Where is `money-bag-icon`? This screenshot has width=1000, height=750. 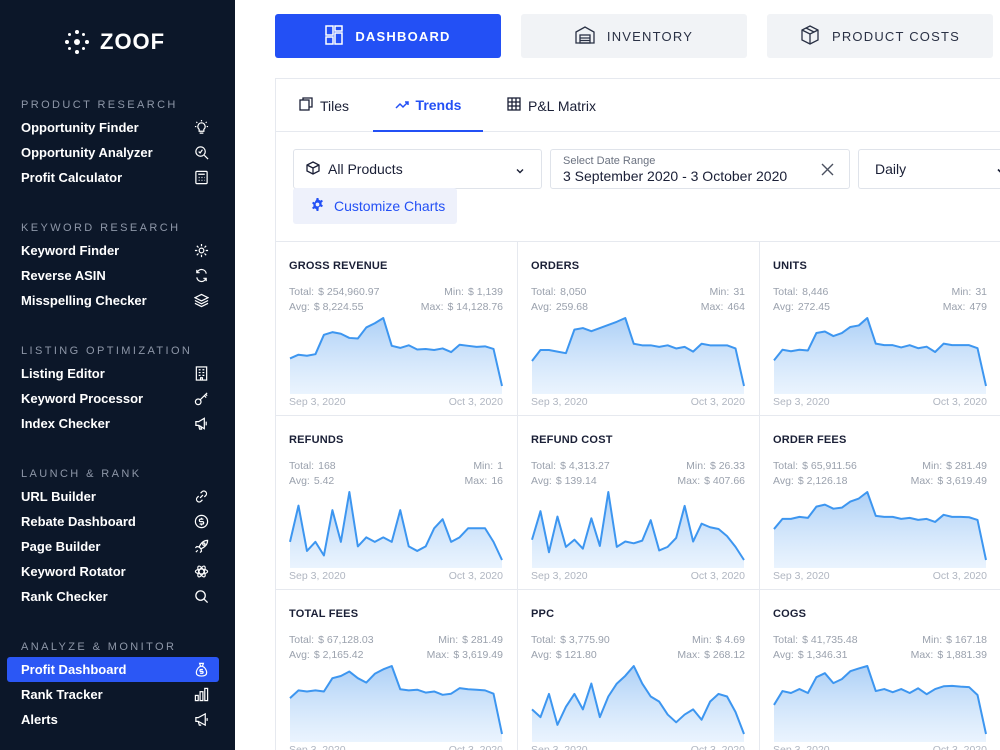 money-bag-icon is located at coordinates (201, 670).